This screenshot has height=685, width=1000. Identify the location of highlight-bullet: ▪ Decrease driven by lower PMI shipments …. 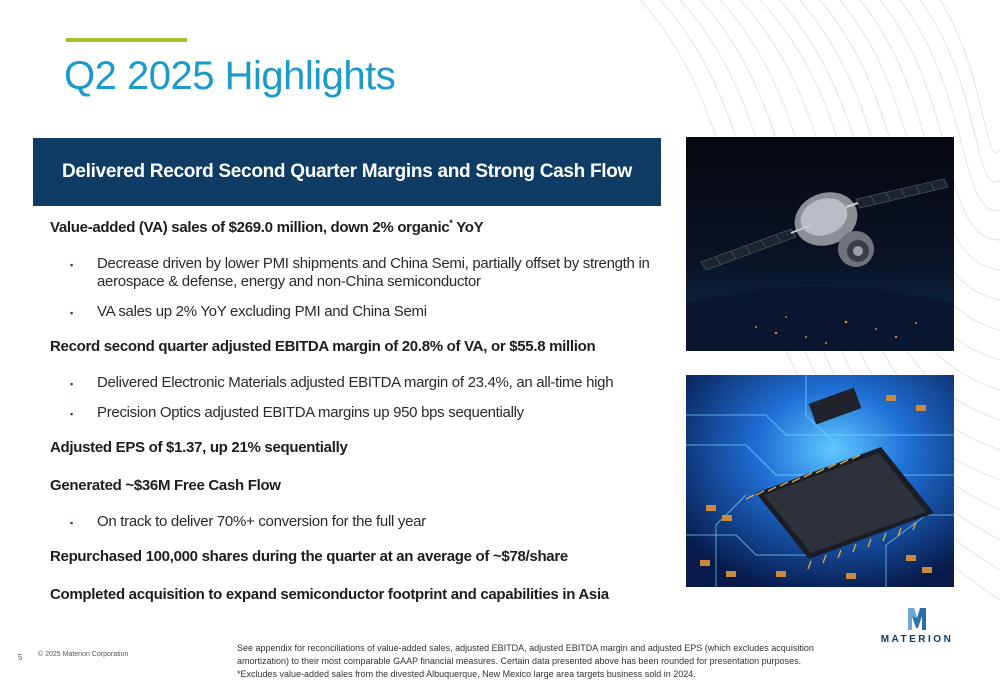
(360, 272).